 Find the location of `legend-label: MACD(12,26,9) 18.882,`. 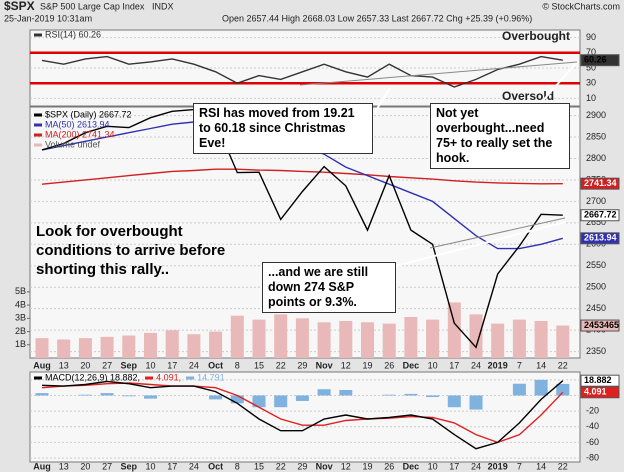

legend-label: MACD(12,26,9) 18.882, is located at coordinates (92, 377).